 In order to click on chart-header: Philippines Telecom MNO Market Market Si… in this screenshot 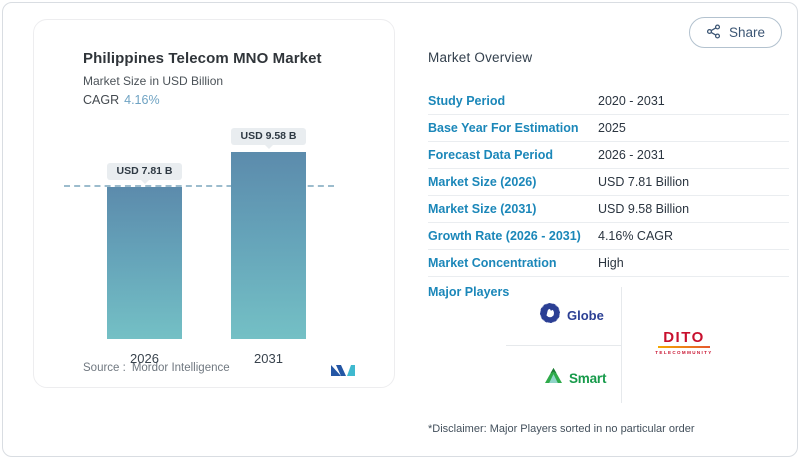, I will do `click(214, 63)`.